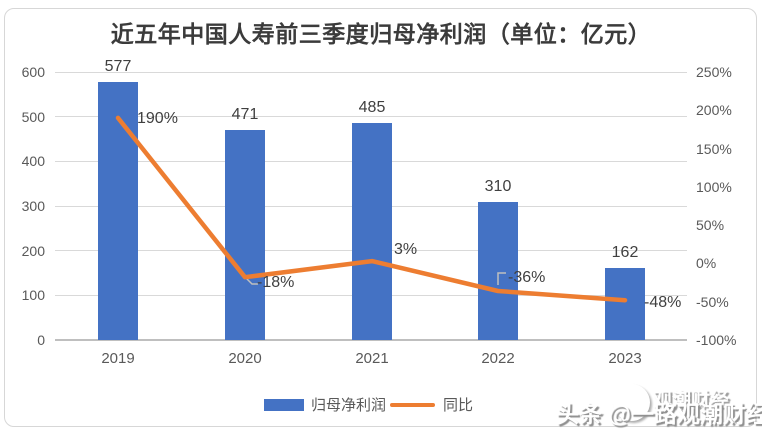 Image resolution: width=762 pixels, height=434 pixels. What do you see at coordinates (625, 303) in the screenshot?
I see `bar-2023` at bounding box center [625, 303].